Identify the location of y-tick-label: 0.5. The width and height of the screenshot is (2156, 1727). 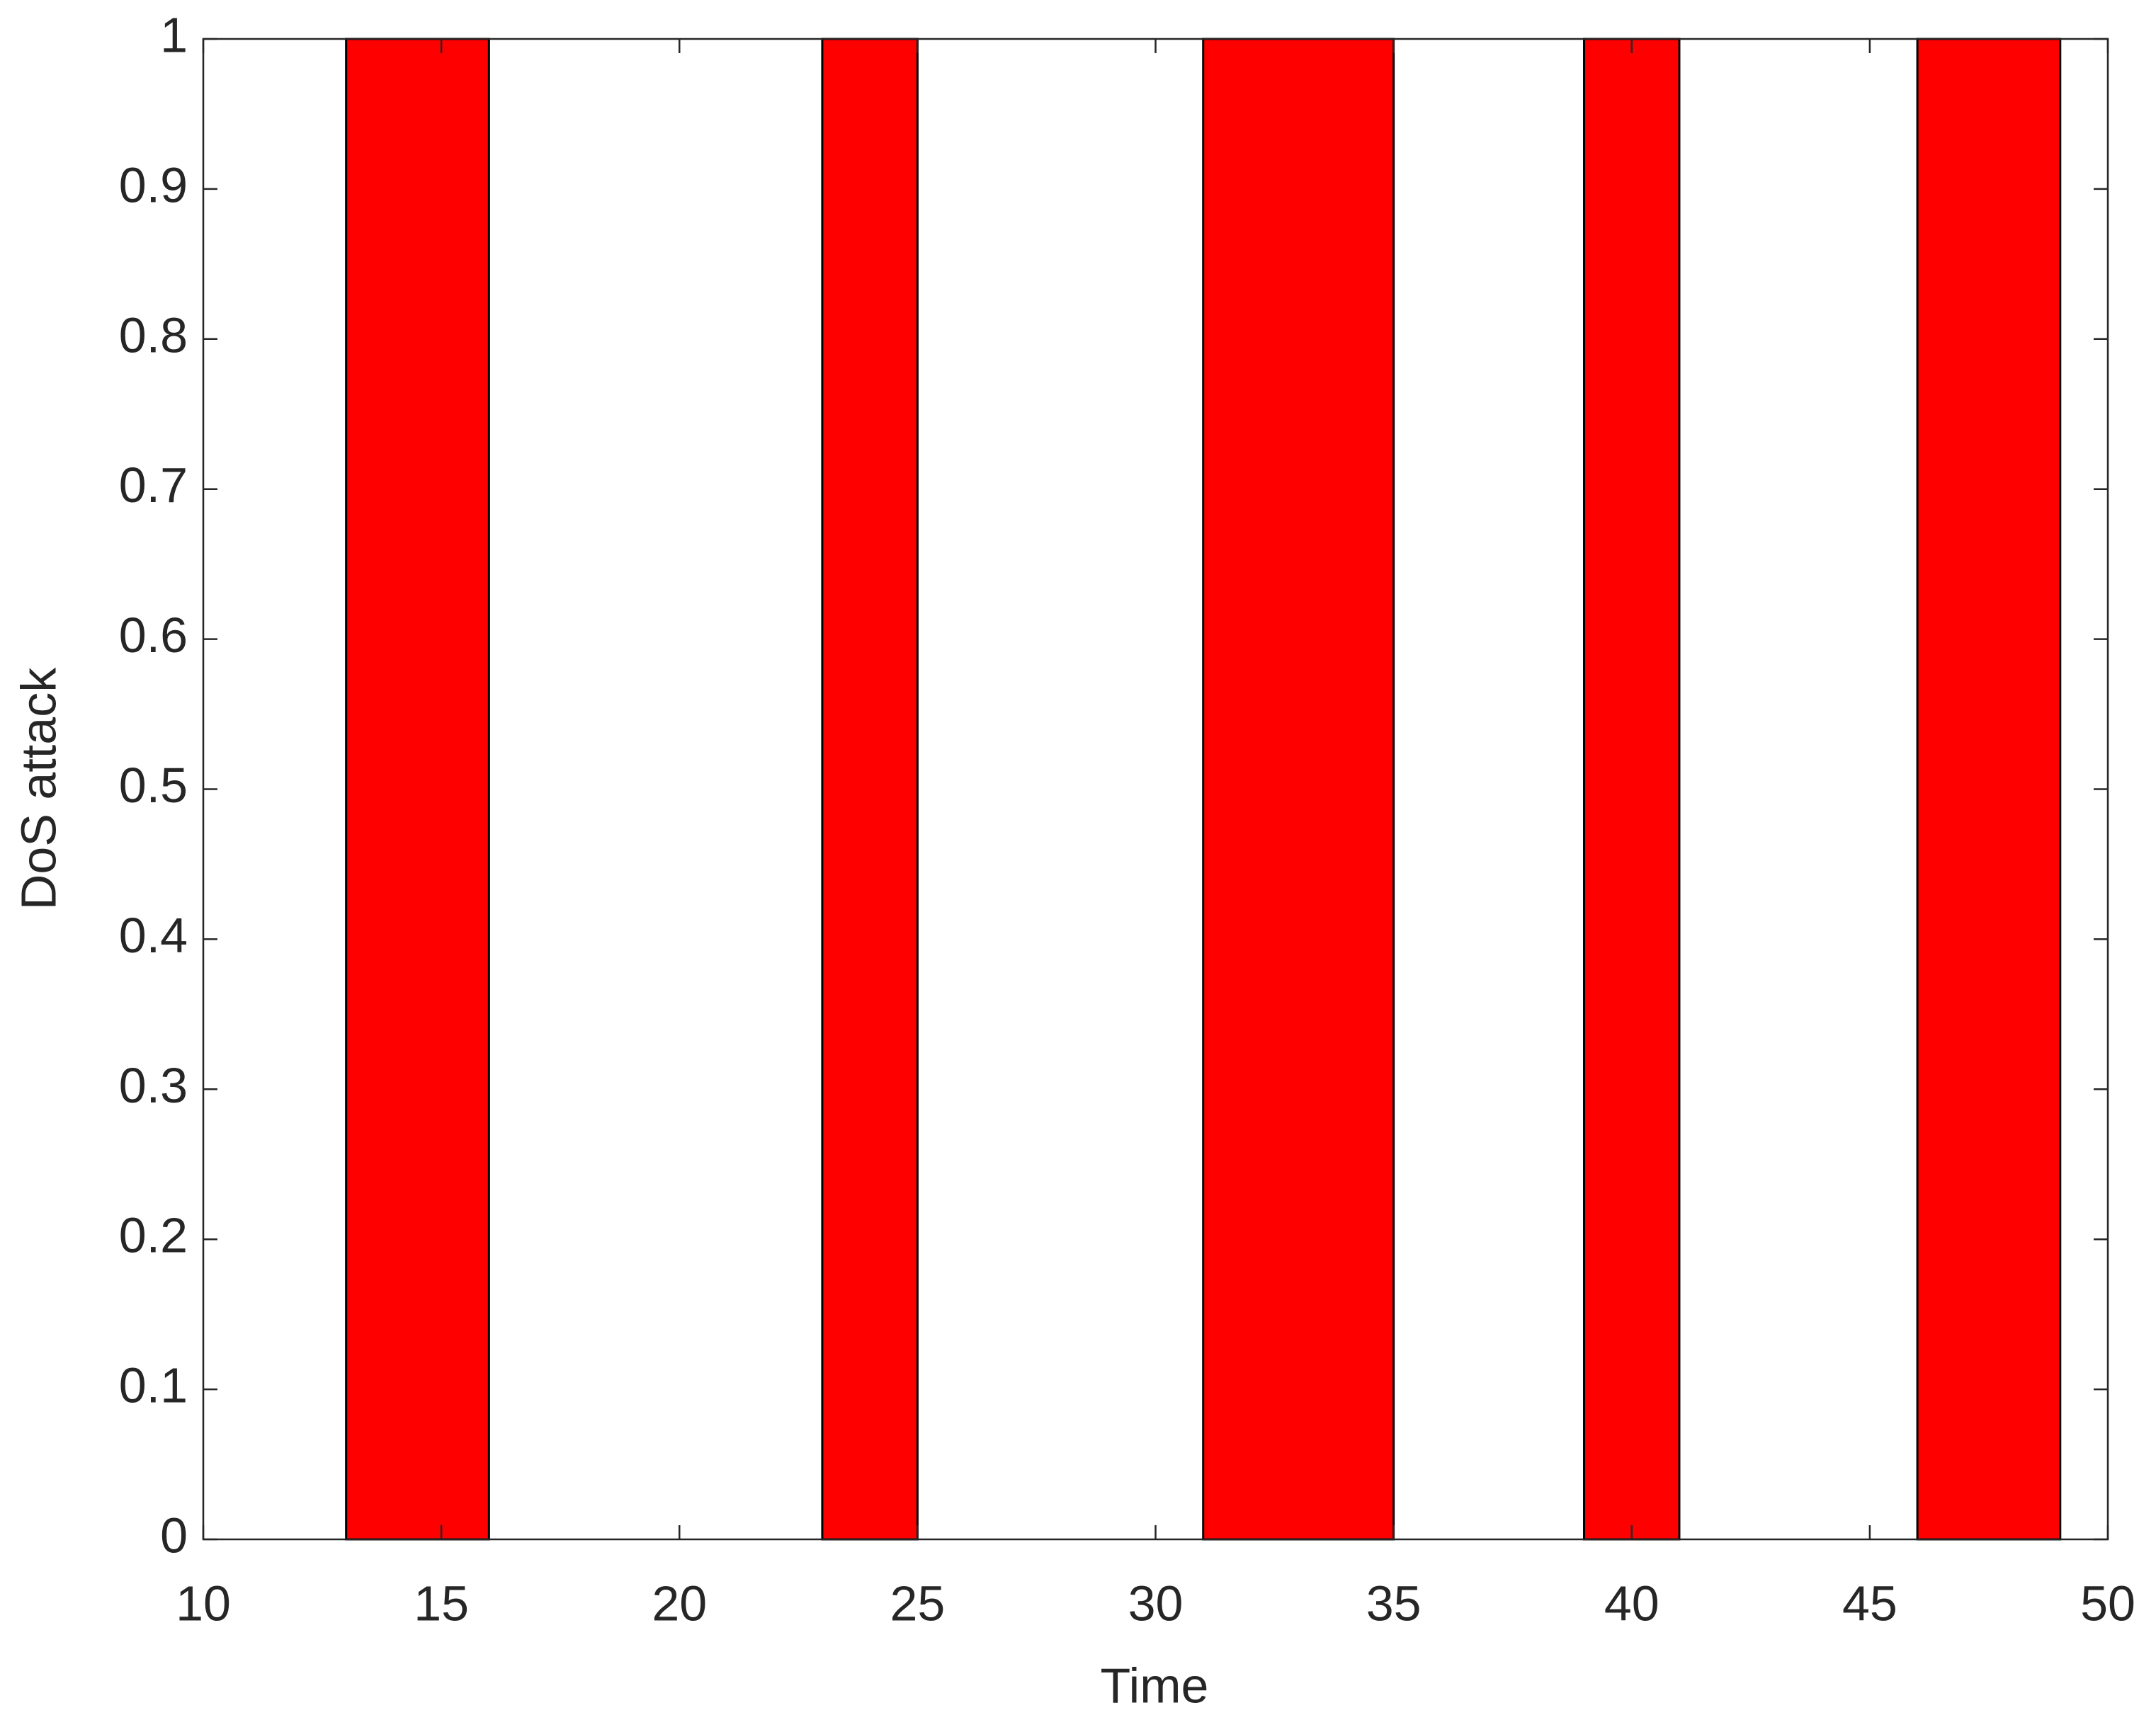
(154, 785).